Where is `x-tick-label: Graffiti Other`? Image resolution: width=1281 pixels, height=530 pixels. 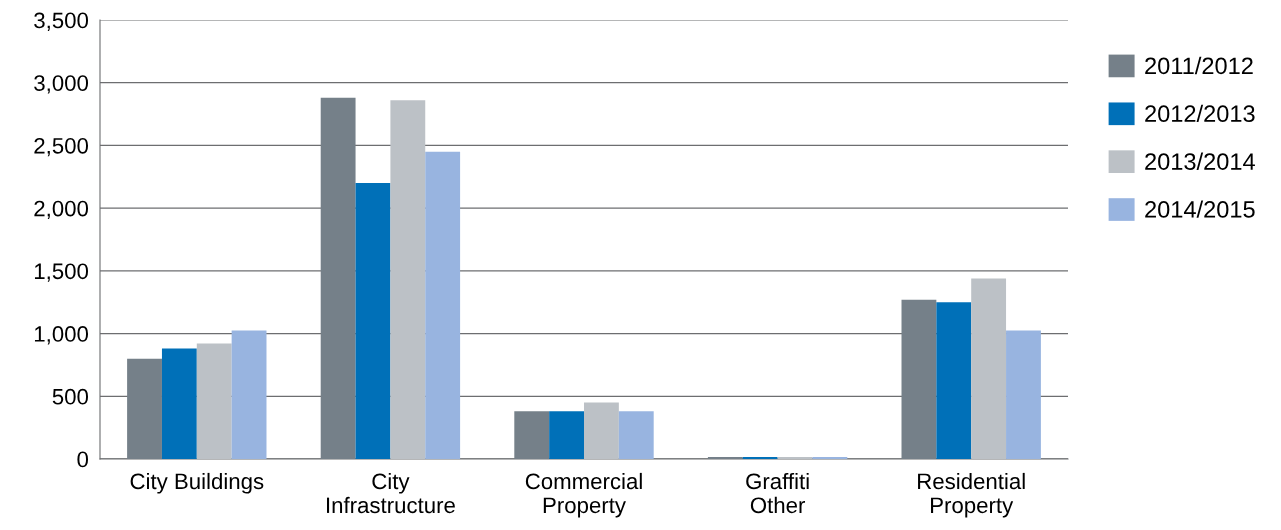
x-tick-label: Graffiti Other is located at coordinates (777, 493).